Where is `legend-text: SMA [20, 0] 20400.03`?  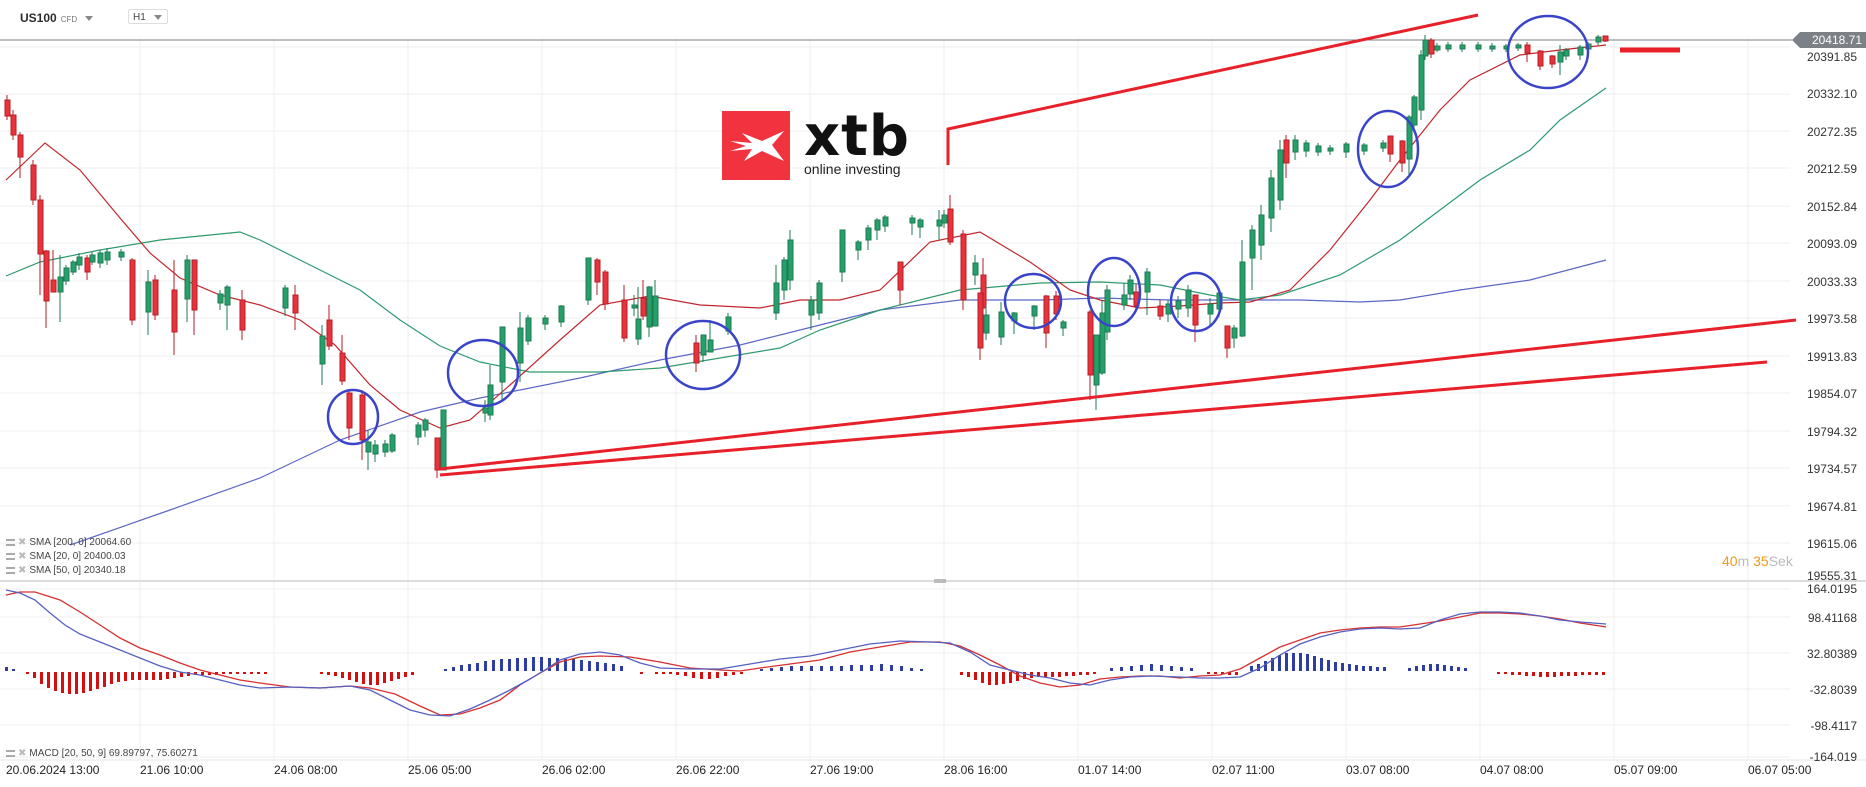
legend-text: SMA [20, 0] 20400.03 is located at coordinates (77, 556).